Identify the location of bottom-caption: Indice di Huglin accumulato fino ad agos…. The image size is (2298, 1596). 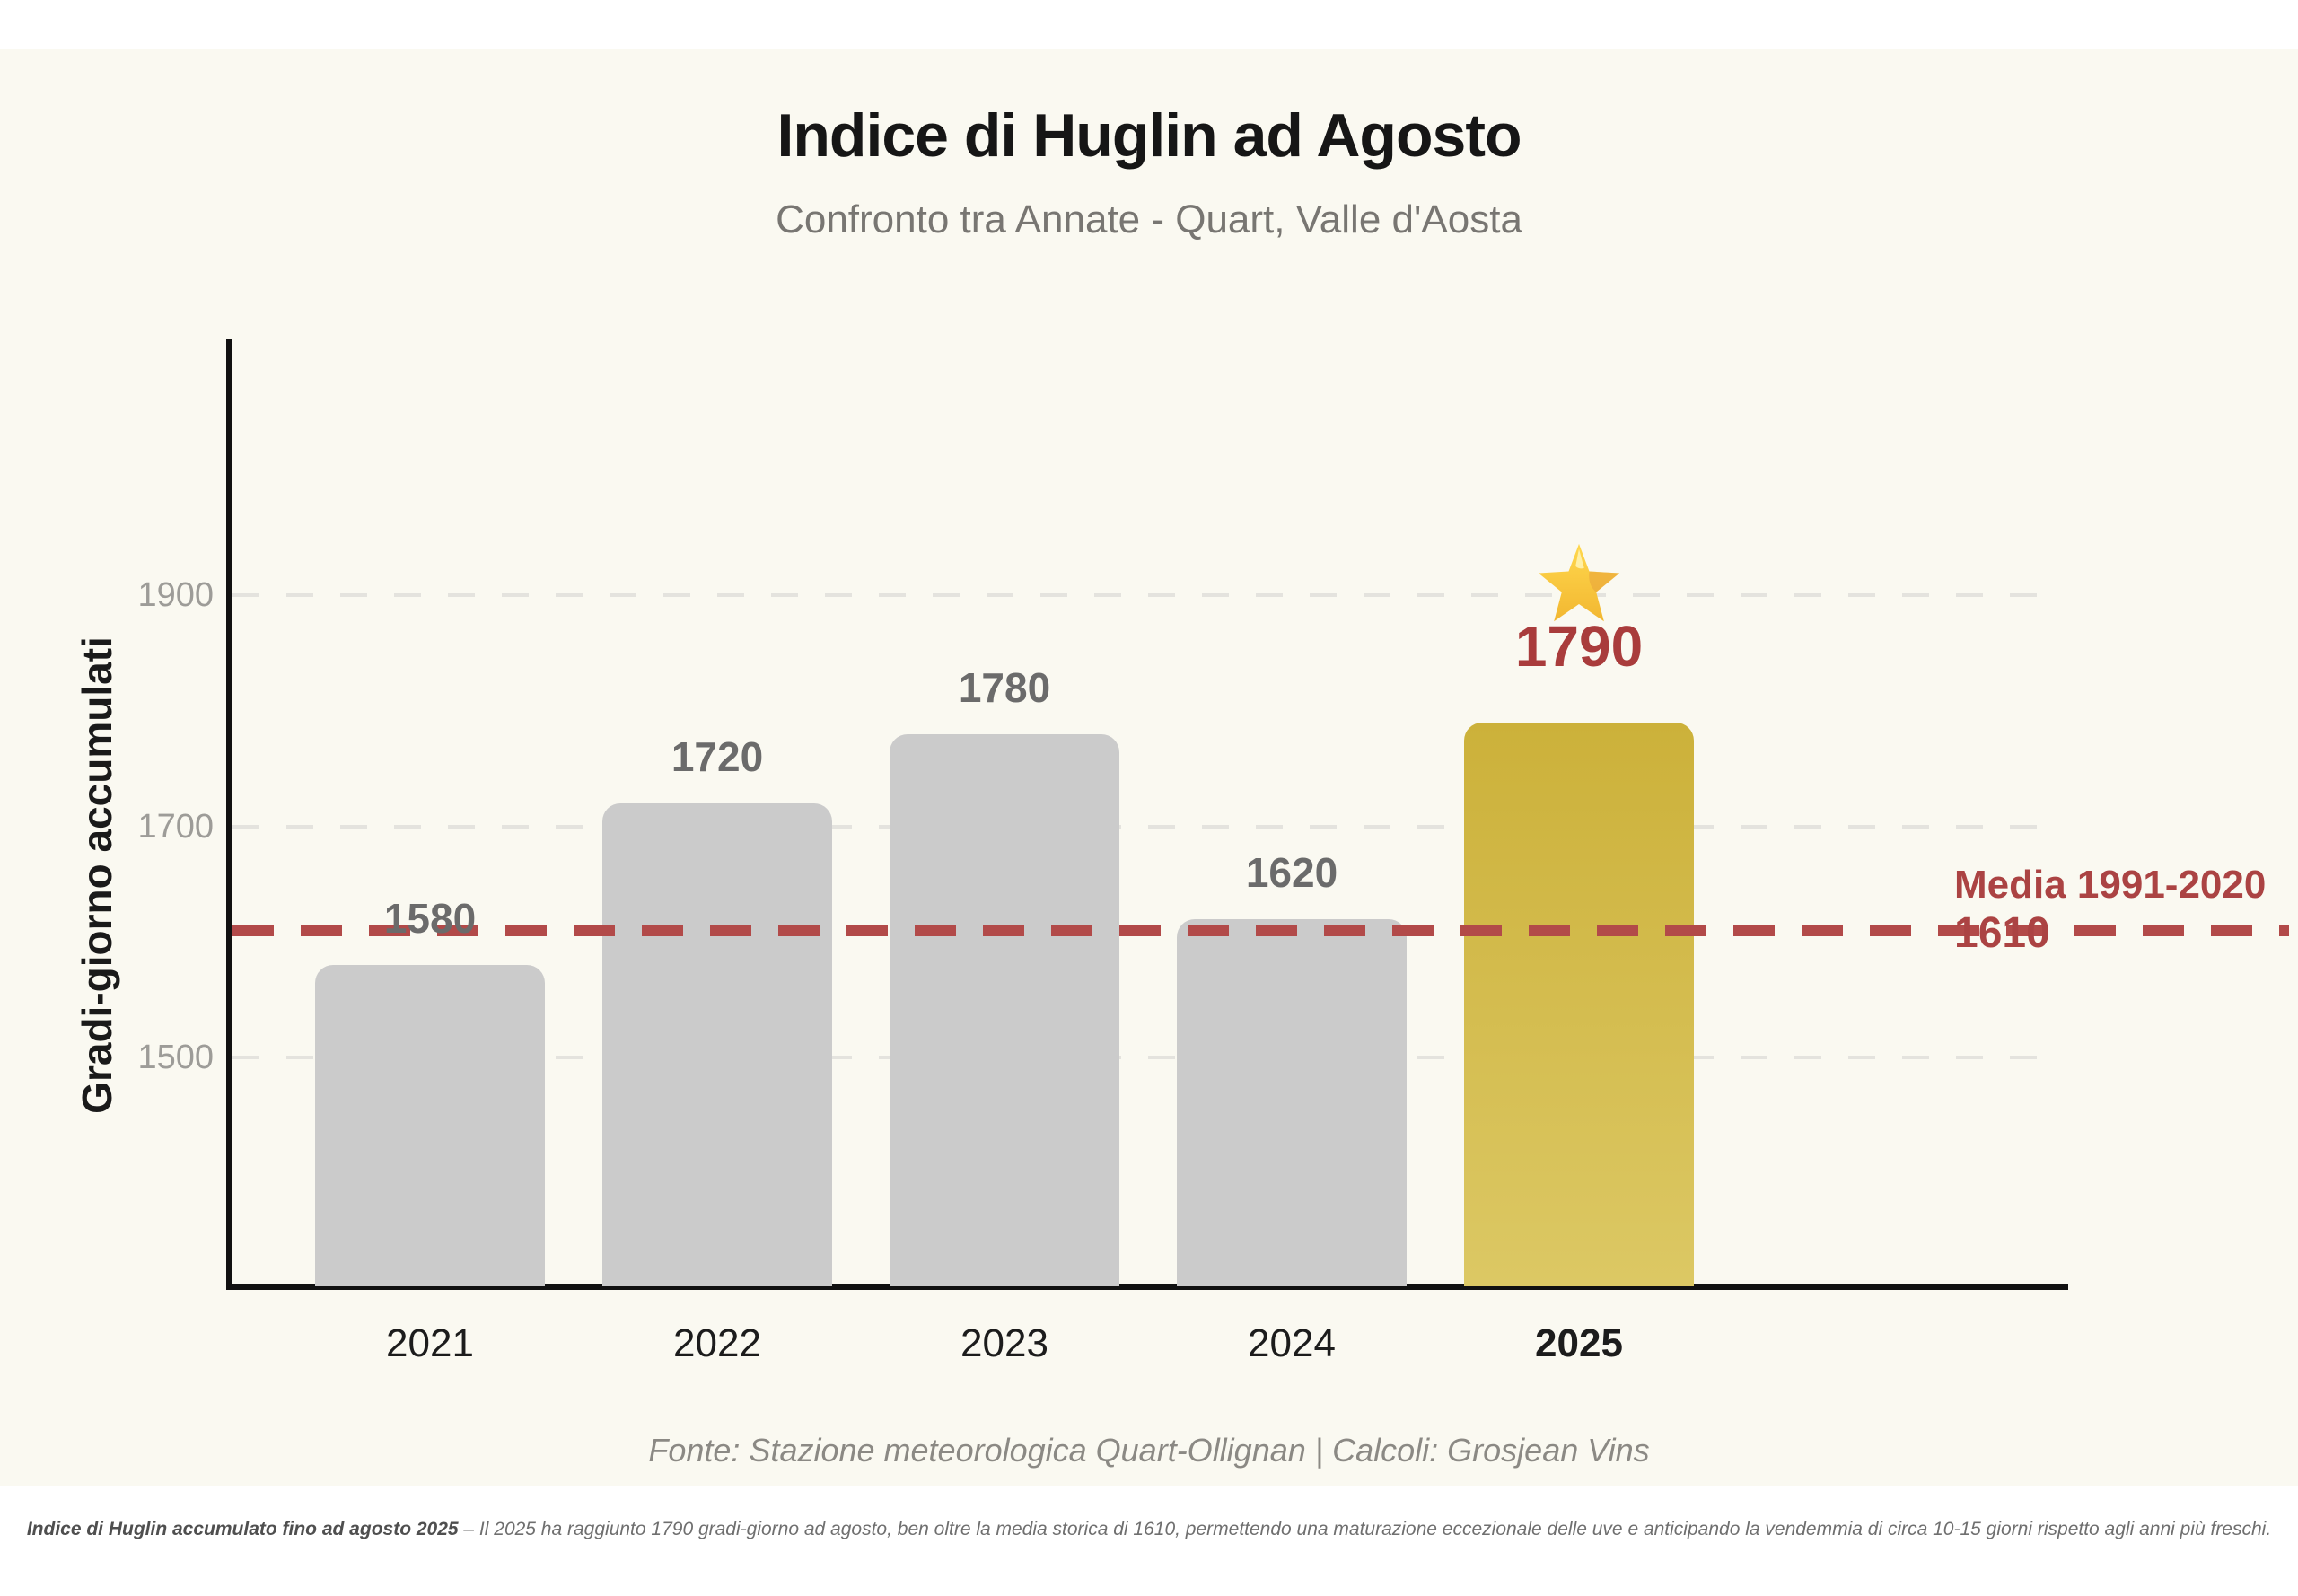
(1149, 1529).